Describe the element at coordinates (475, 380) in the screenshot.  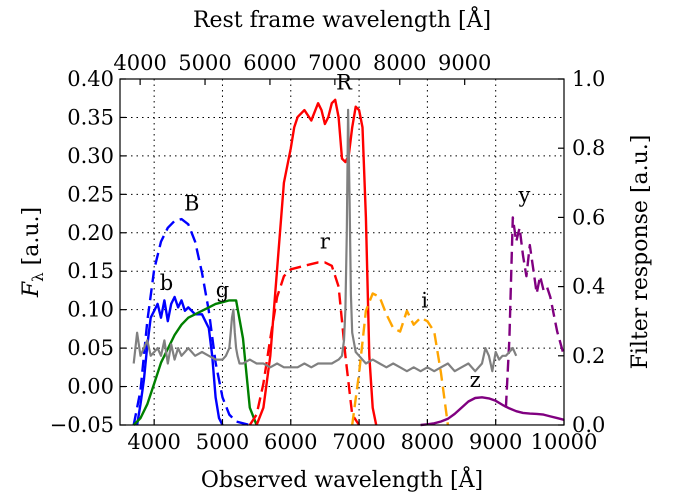
I see `curve-label-z: z` at that location.